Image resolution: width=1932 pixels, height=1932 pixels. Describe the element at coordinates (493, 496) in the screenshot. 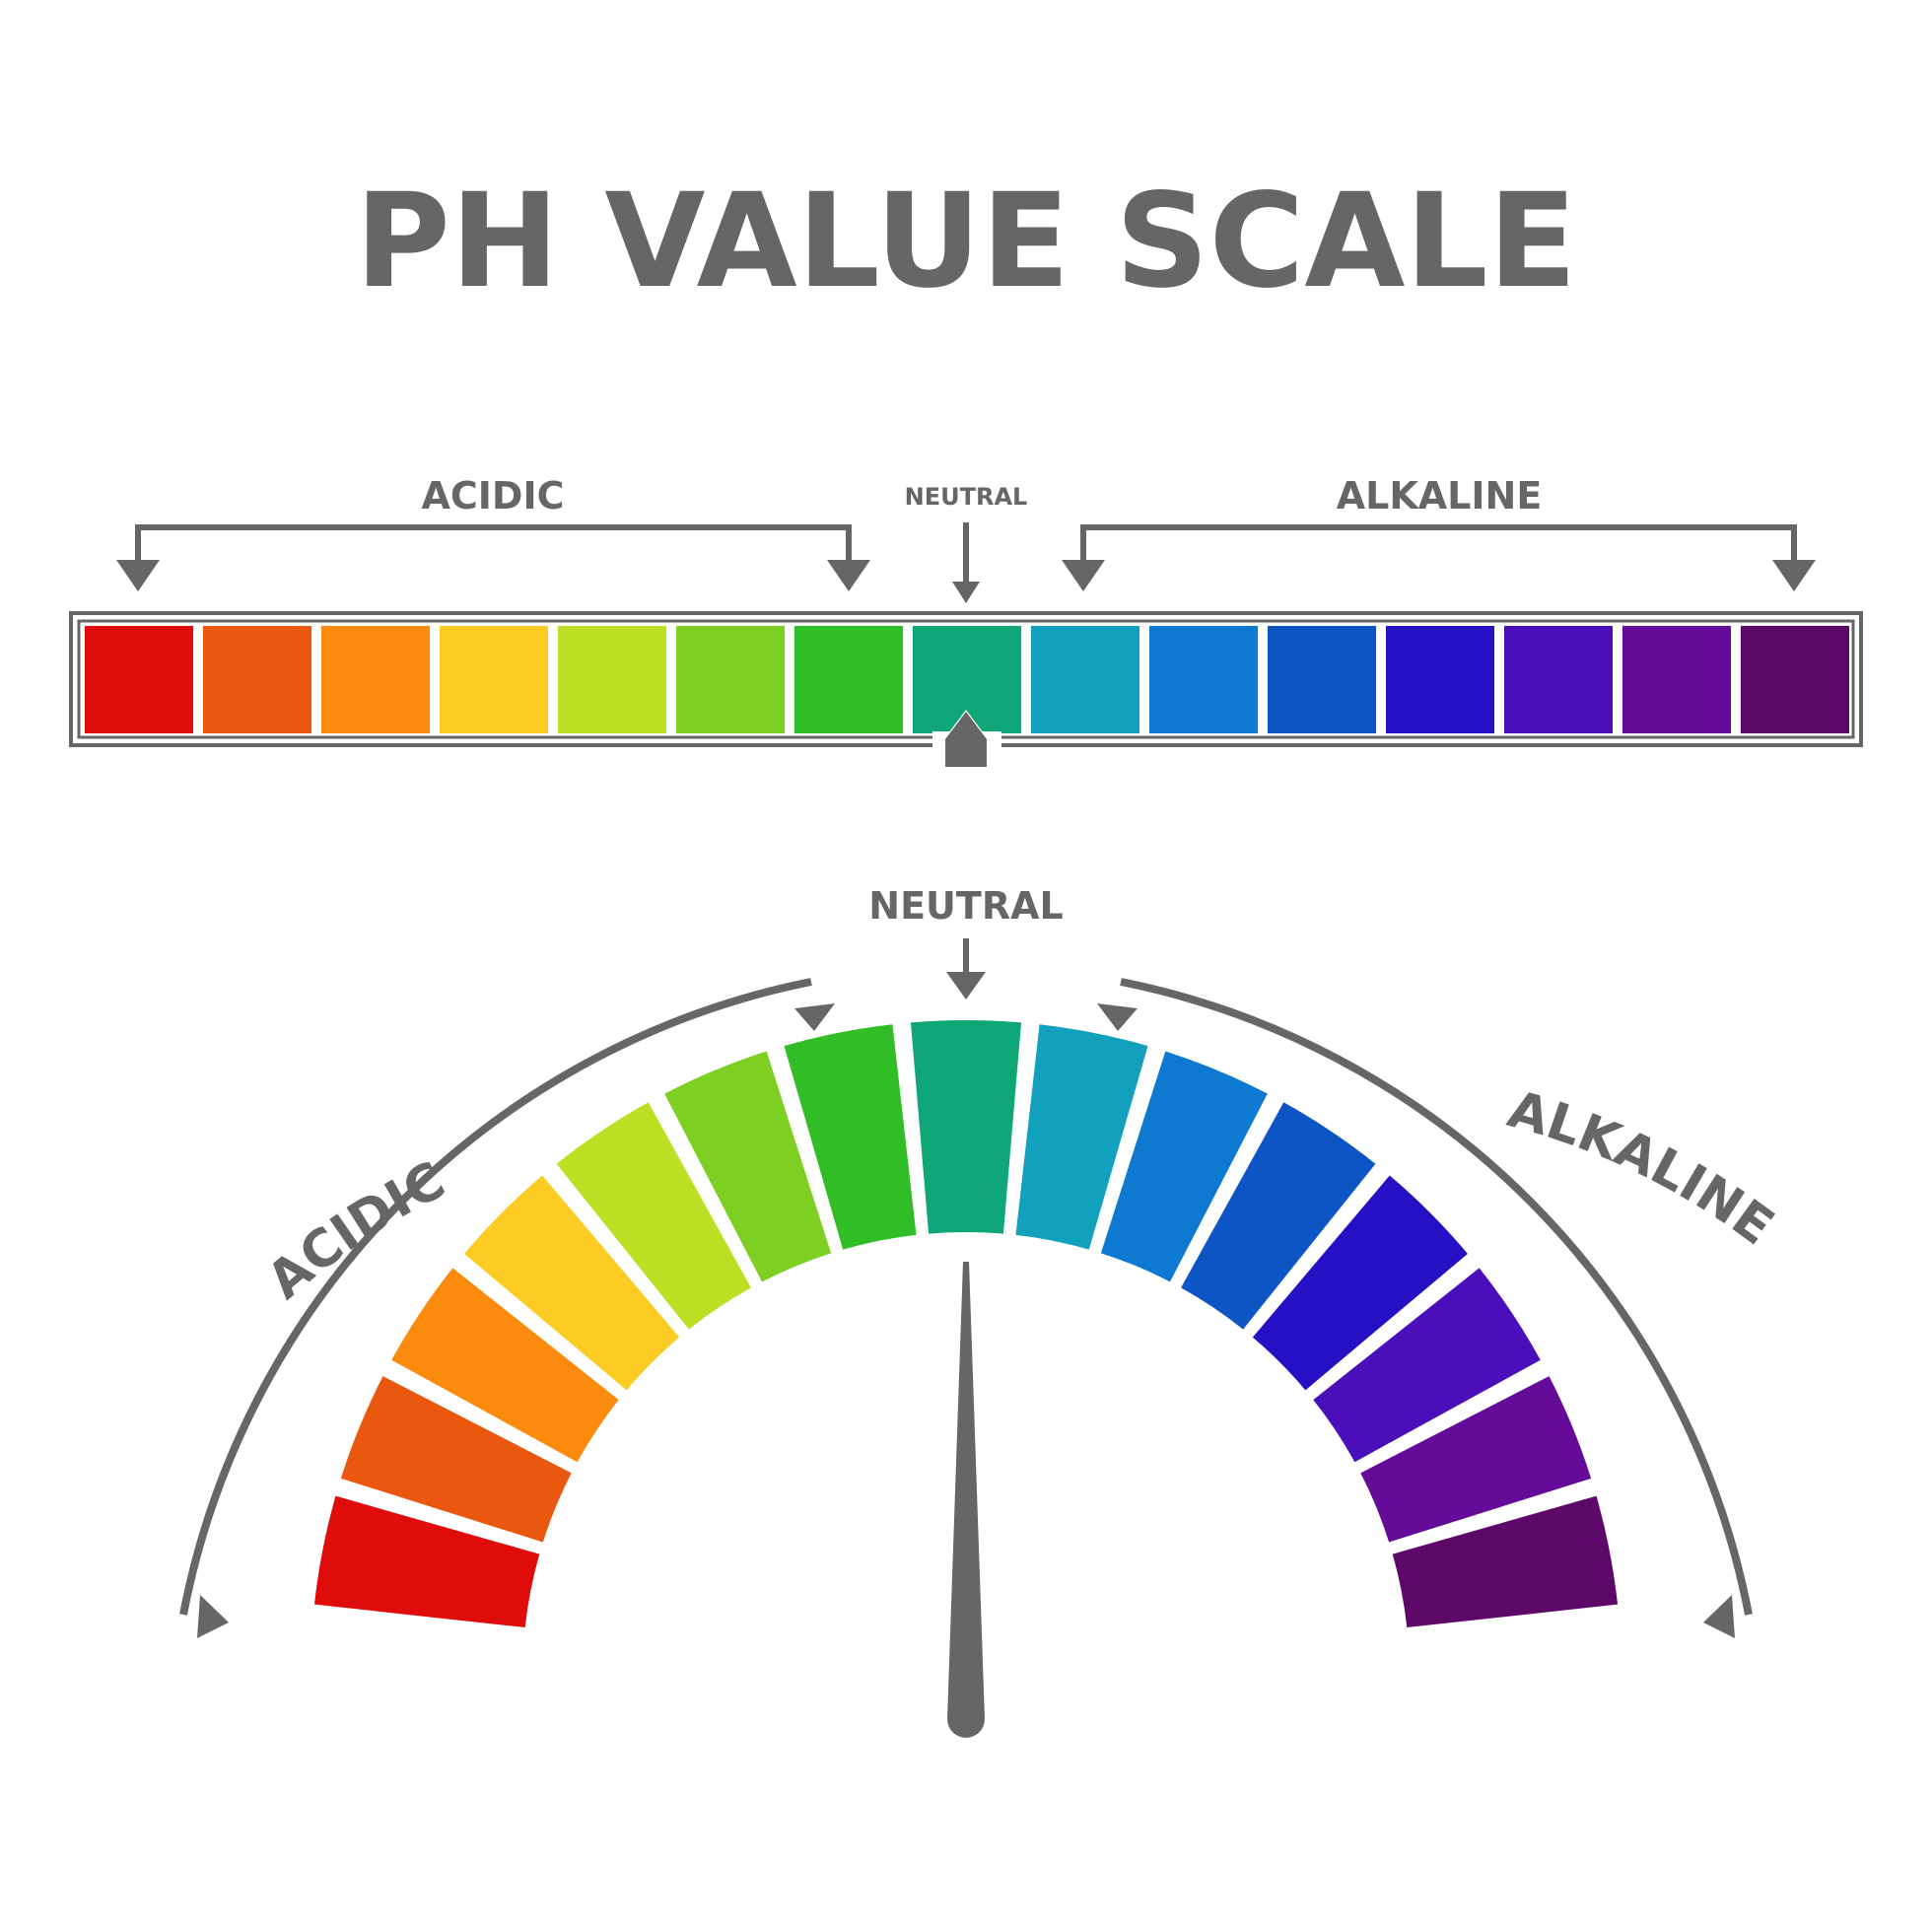

I see `linear-acidic-label: ACIDIC` at that location.